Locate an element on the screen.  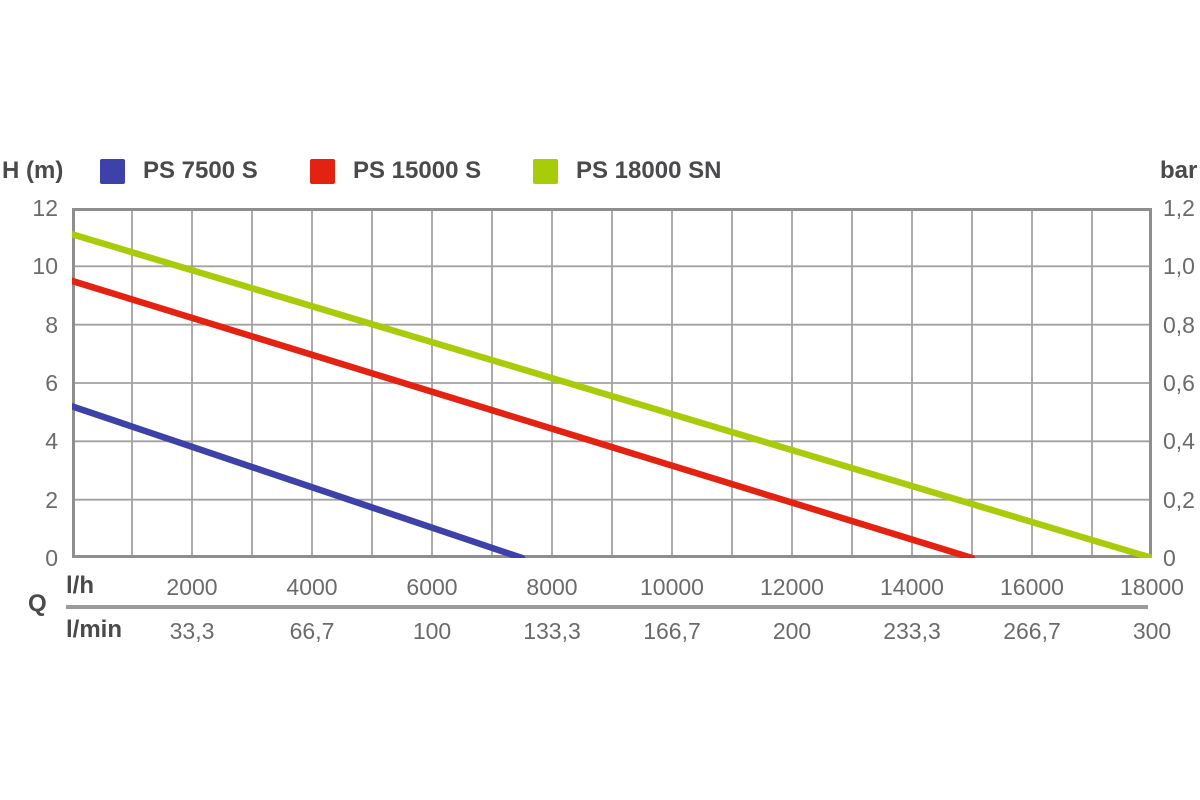
x-tick-lh: 16000 is located at coordinates (1032, 587).